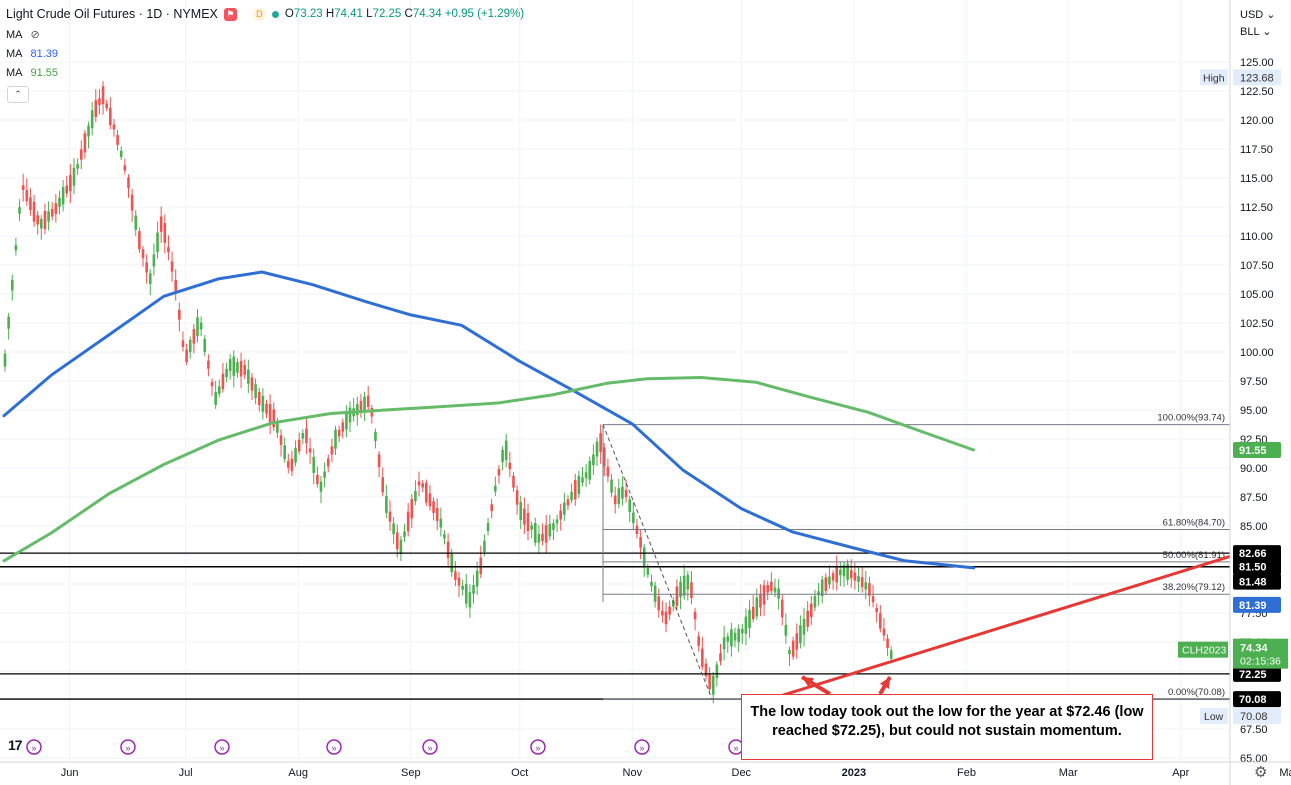  Describe the element at coordinates (885, 683) in the screenshot. I see `arrow-right-head` at that location.